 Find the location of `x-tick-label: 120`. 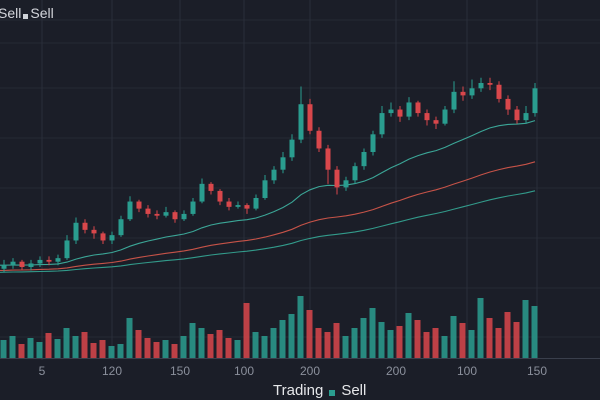

x-tick-label: 120 is located at coordinates (112, 371).